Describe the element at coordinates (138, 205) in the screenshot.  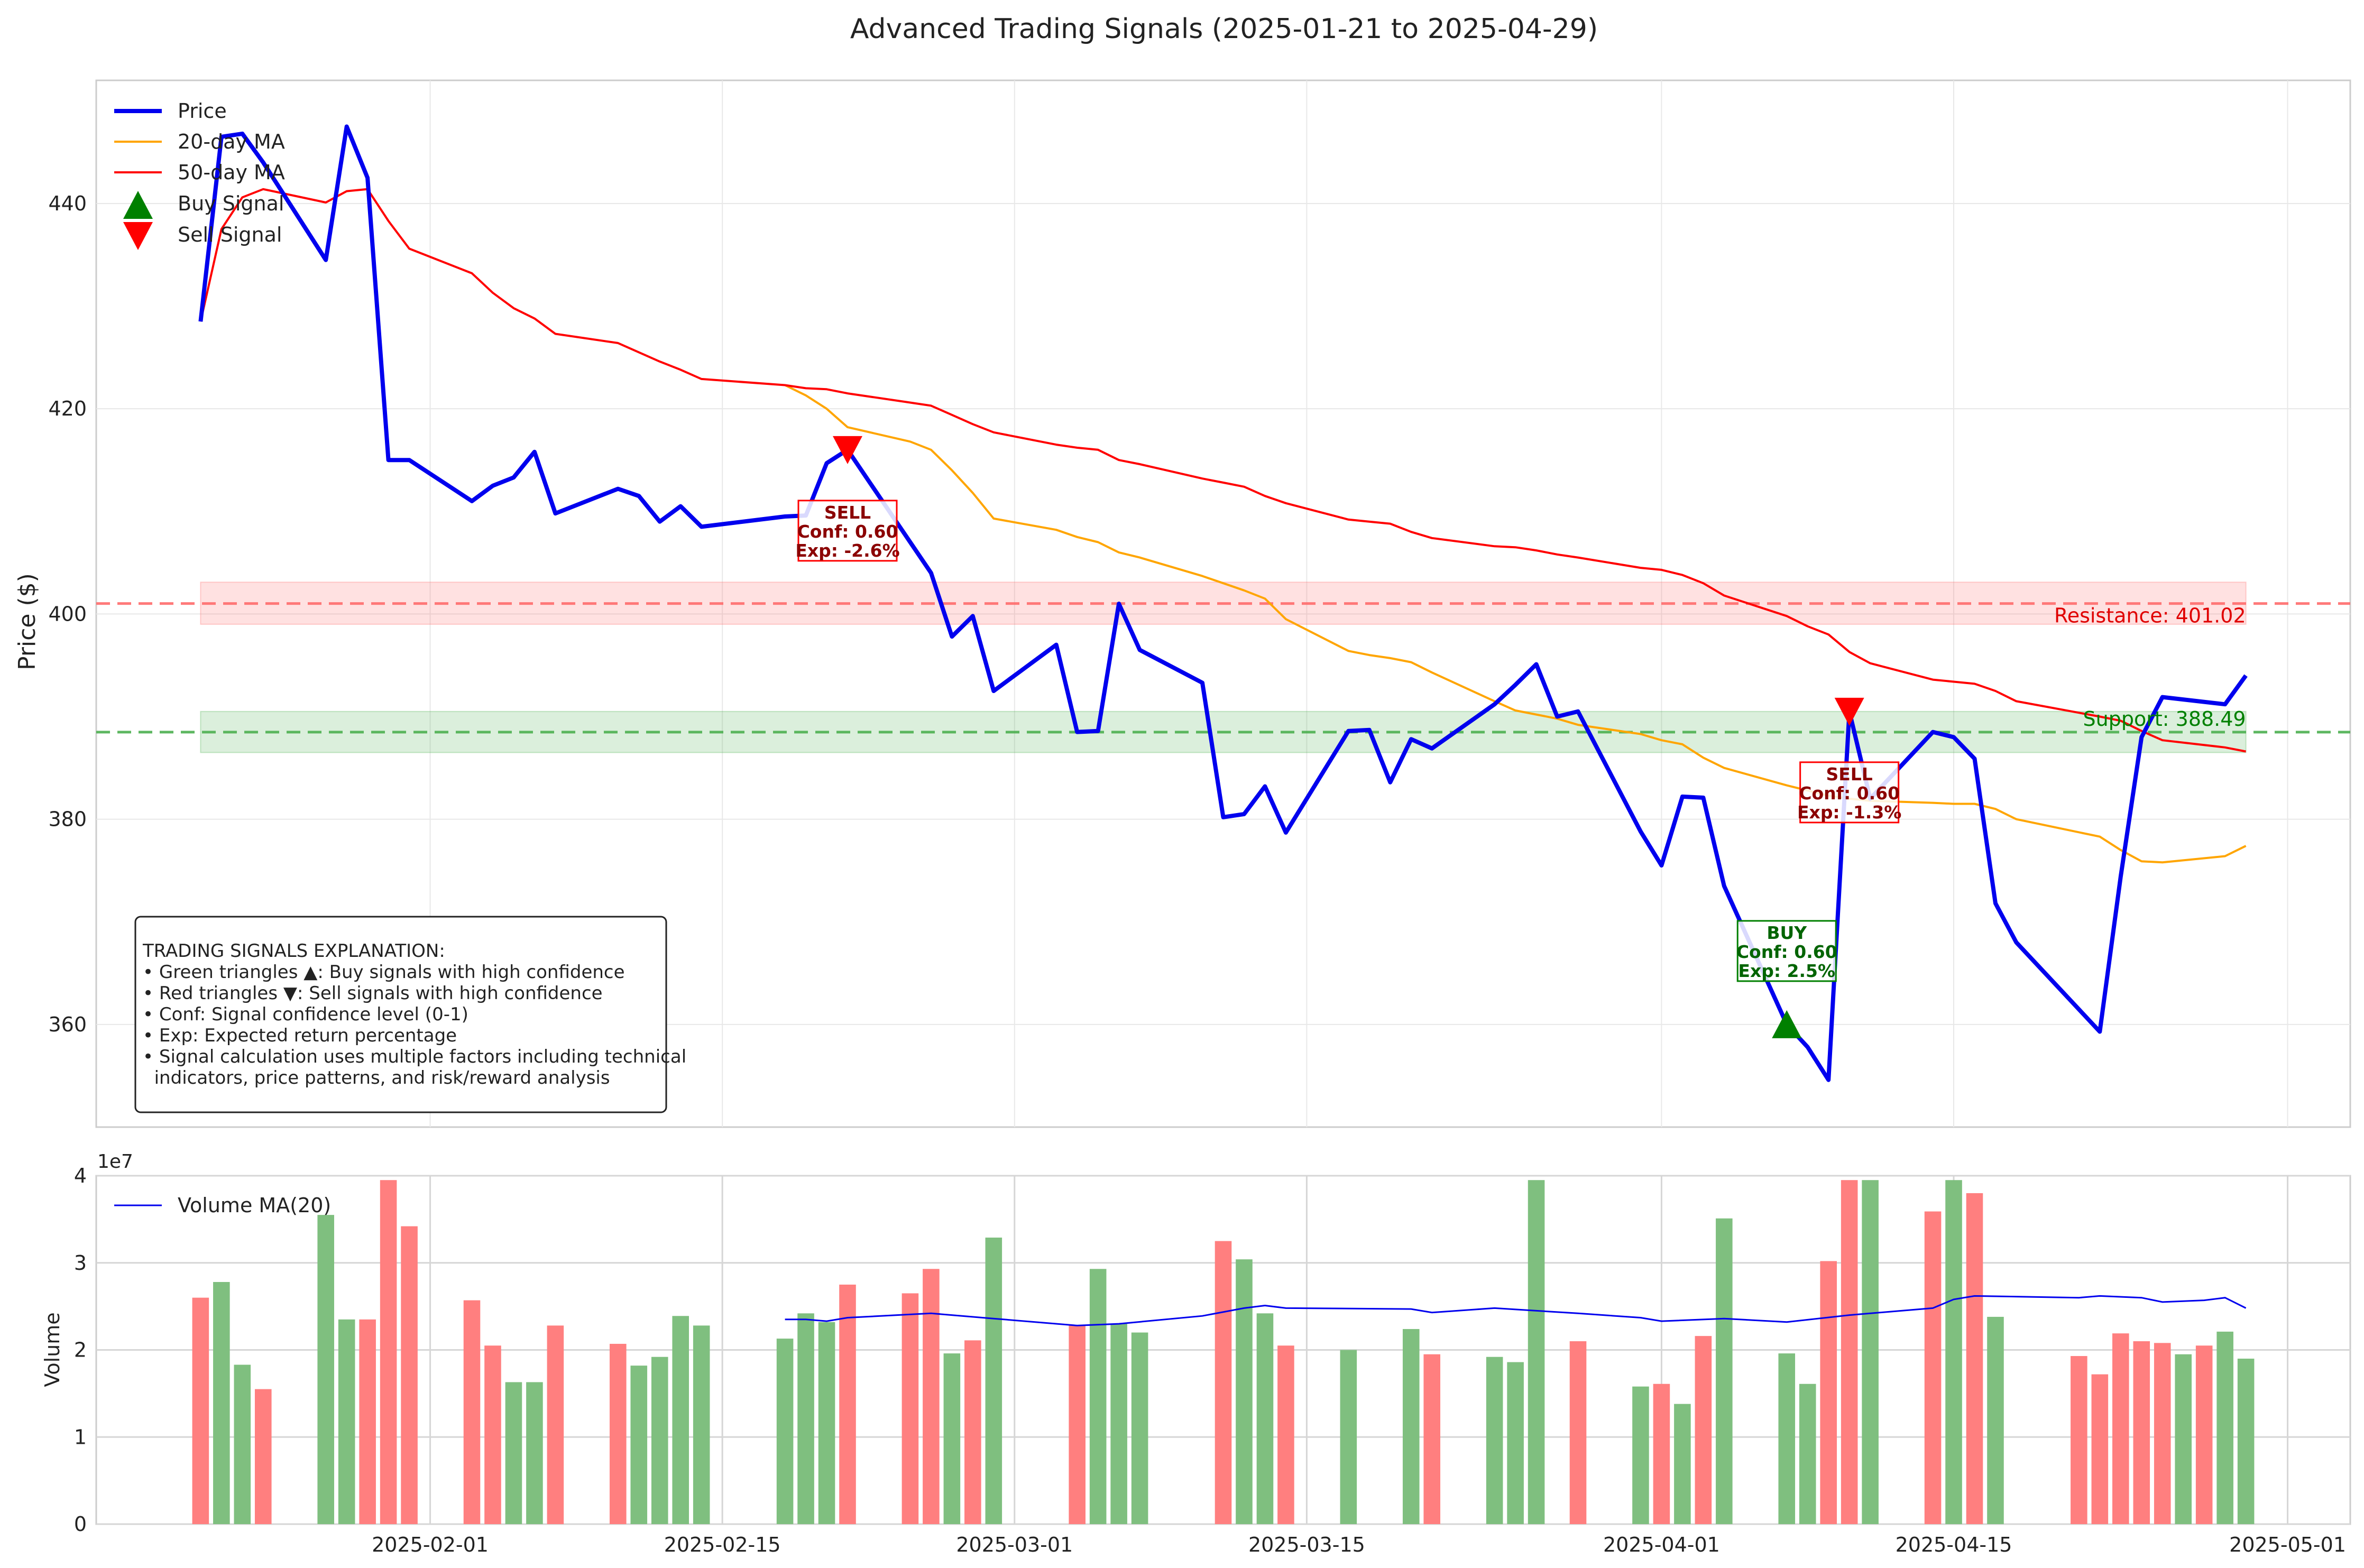
I see `legend-buy-swatch` at that location.